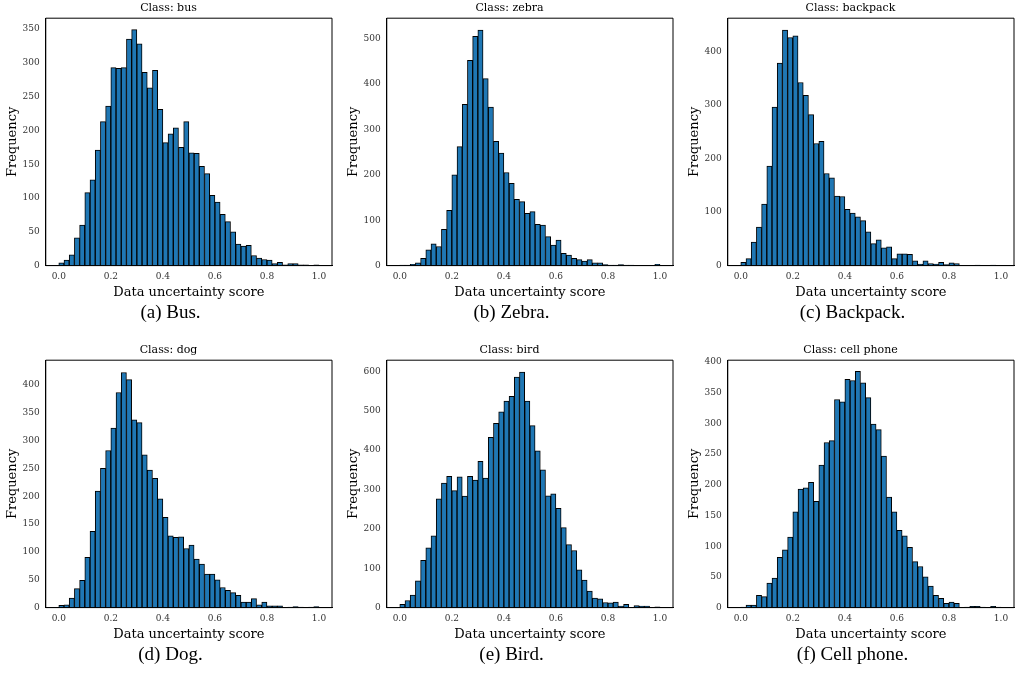 This screenshot has width=1023, height=685. Describe the element at coordinates (852, 654) in the screenshot. I see `text: (f) Cell phone.` at that location.